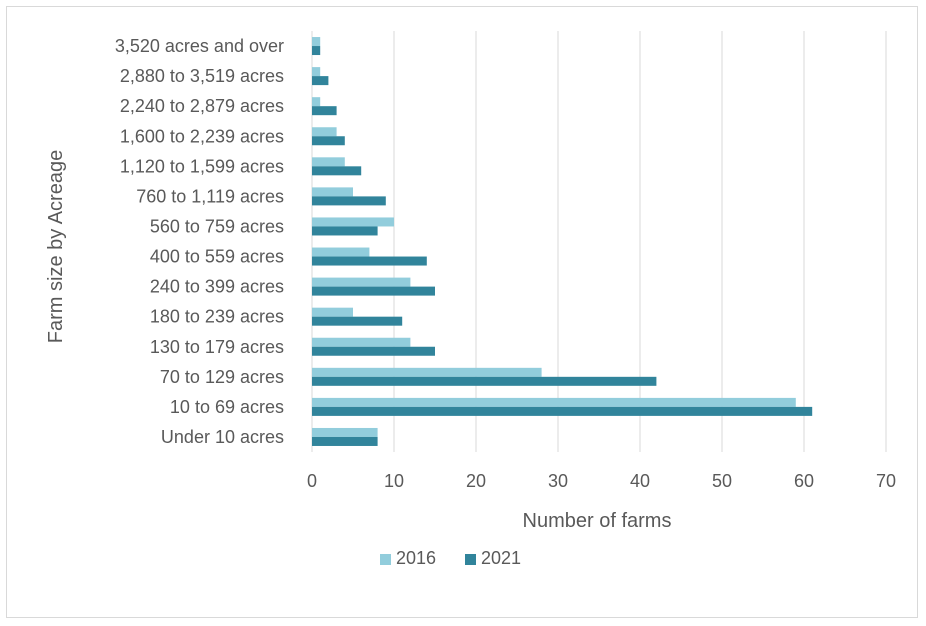 The image size is (926, 626). I want to click on legend: 2016 2021, so click(450, 558).